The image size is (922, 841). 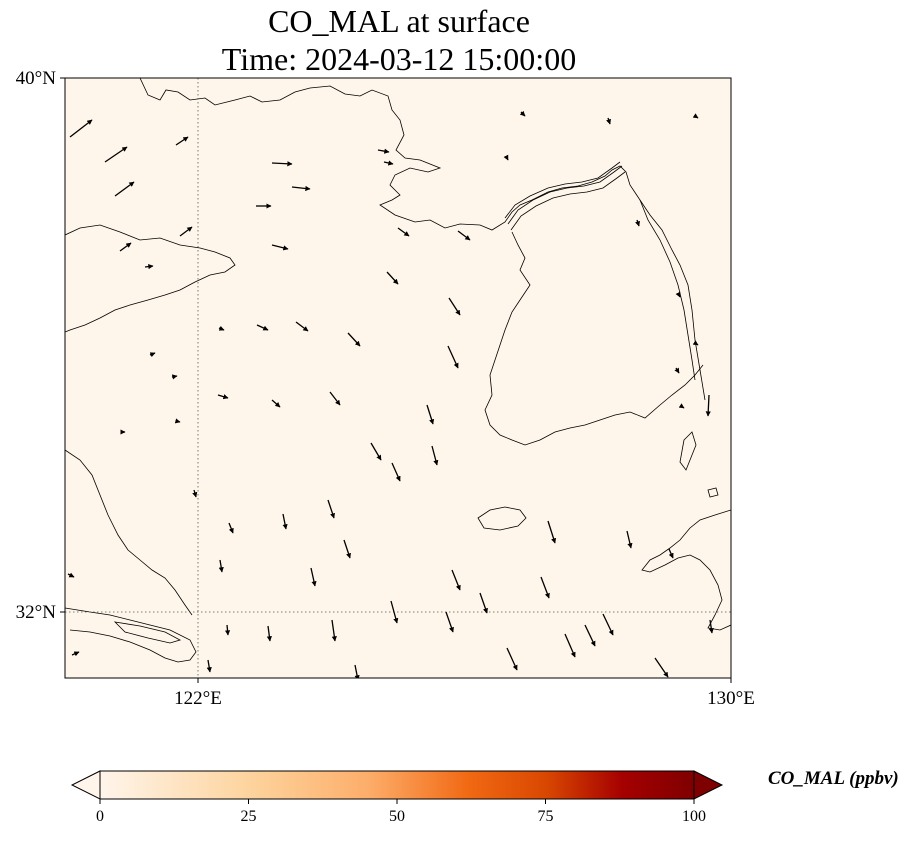 I want to click on border-line-c, so click(x=568, y=201).